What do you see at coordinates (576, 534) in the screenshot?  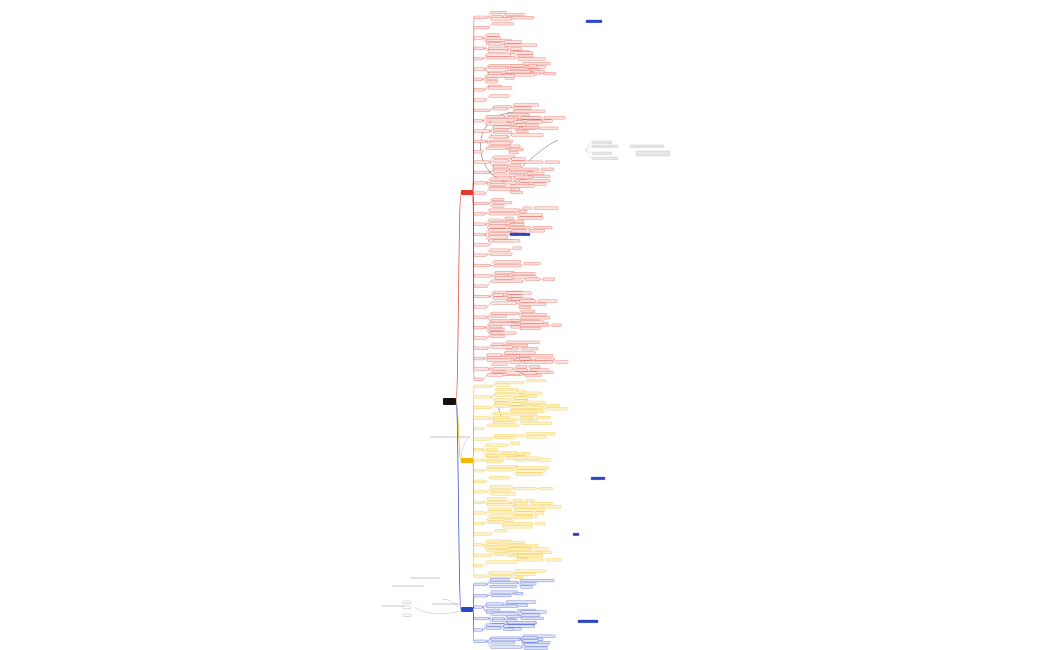 I see `highlight-node` at bounding box center [576, 534].